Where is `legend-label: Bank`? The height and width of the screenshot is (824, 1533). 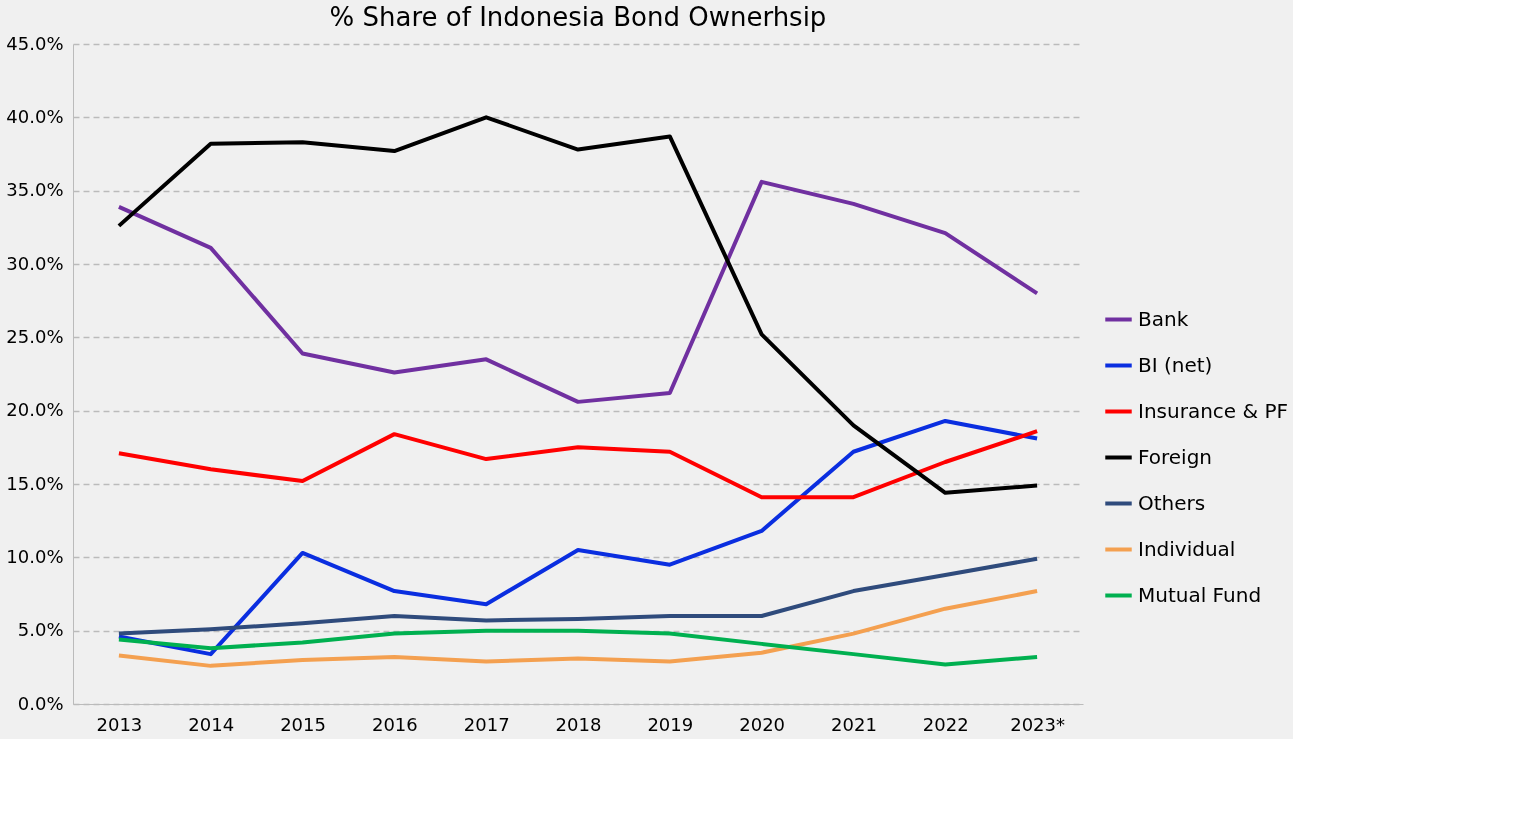
legend-label: Bank is located at coordinates (1163, 318).